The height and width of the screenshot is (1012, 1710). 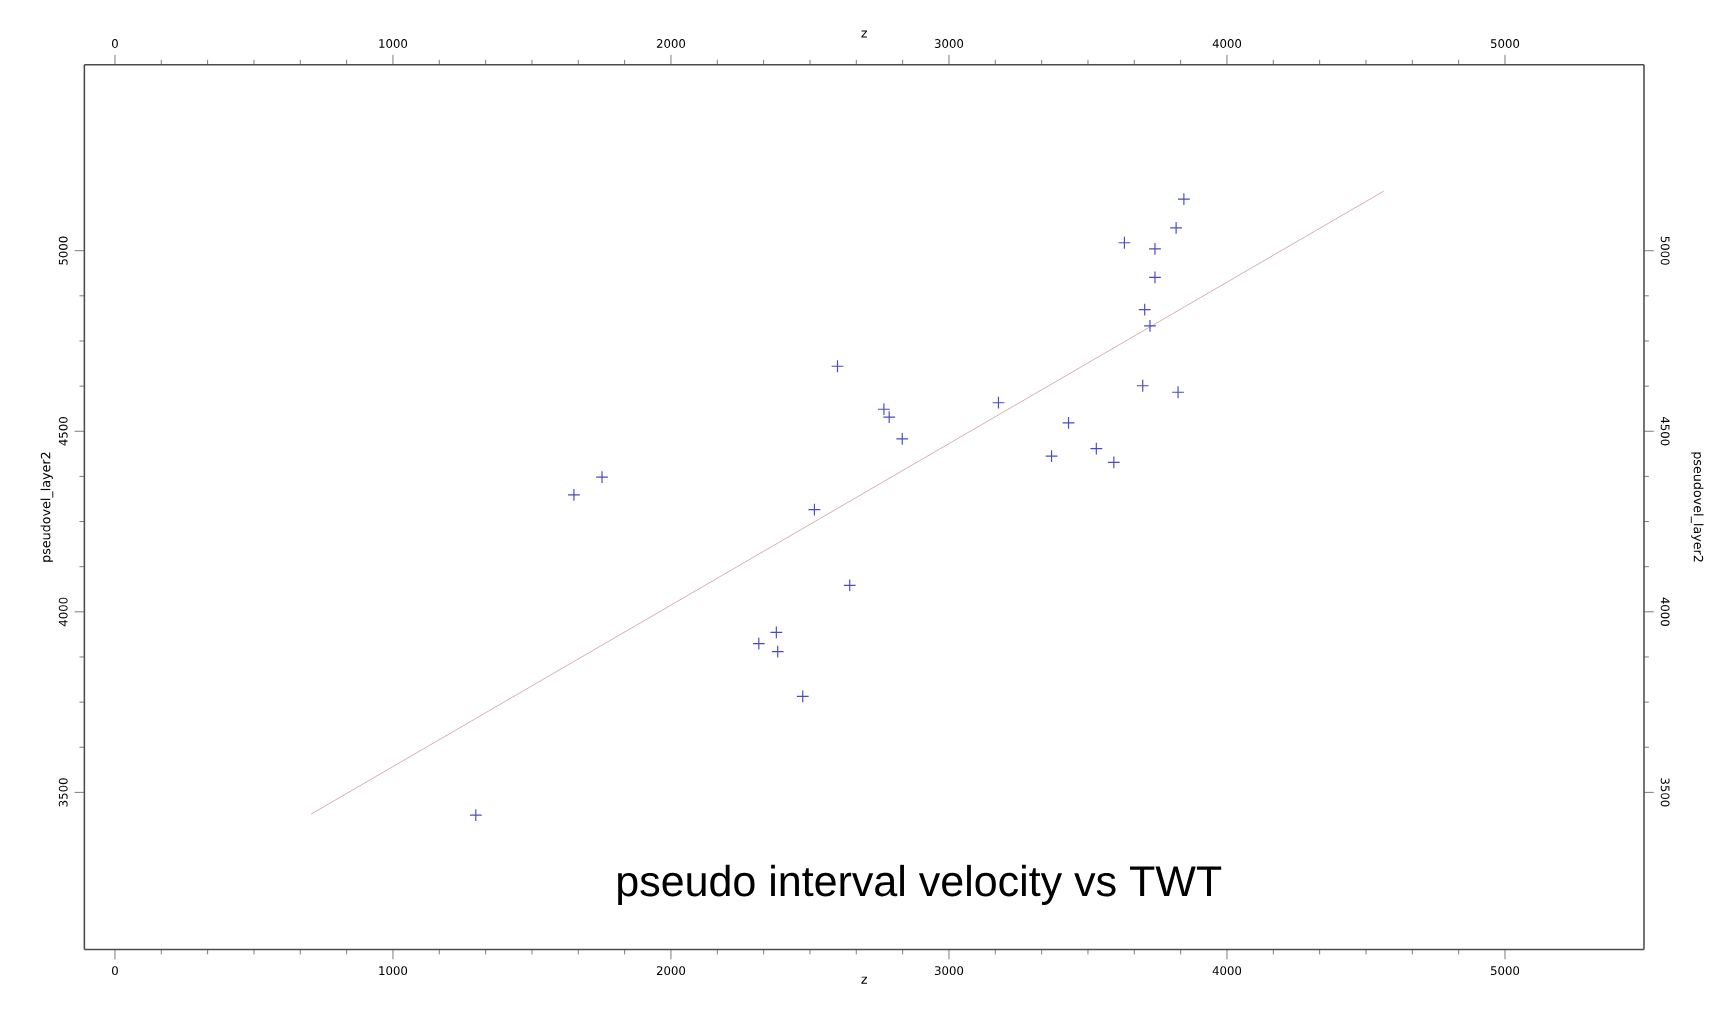 I want to click on annotation: pseudo interval velocity vs TWT, so click(x=920, y=884).